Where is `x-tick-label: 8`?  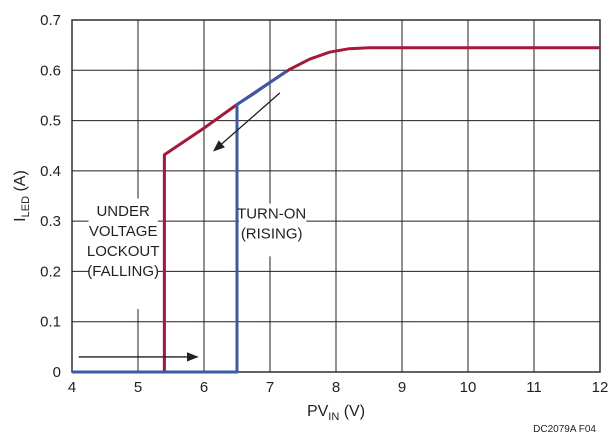 x-tick-label: 8 is located at coordinates (336, 387).